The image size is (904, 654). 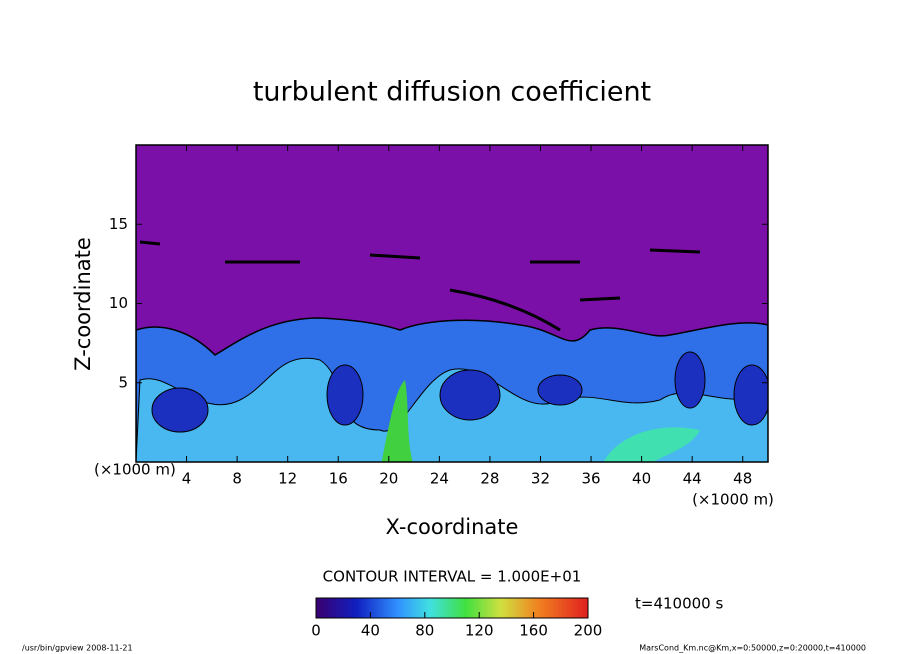 What do you see at coordinates (187, 479) in the screenshot?
I see `x-tick-label: 4` at bounding box center [187, 479].